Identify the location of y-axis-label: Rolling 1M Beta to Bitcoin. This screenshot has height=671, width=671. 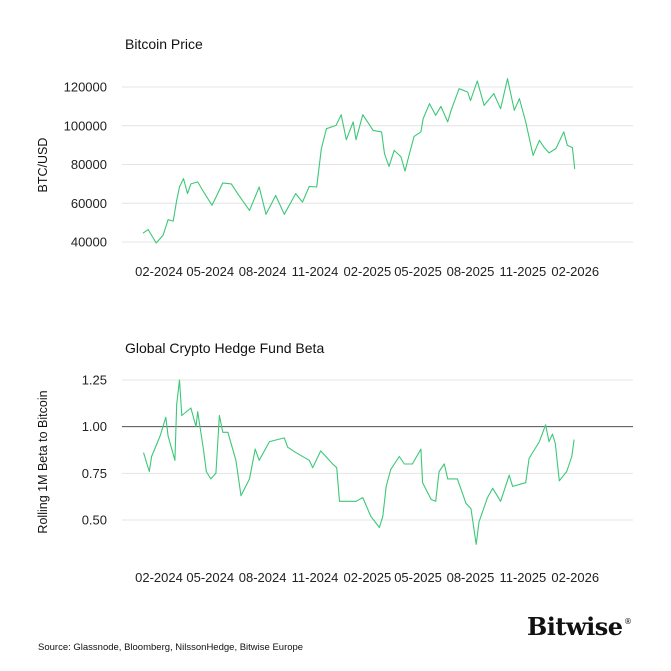
(43, 461).